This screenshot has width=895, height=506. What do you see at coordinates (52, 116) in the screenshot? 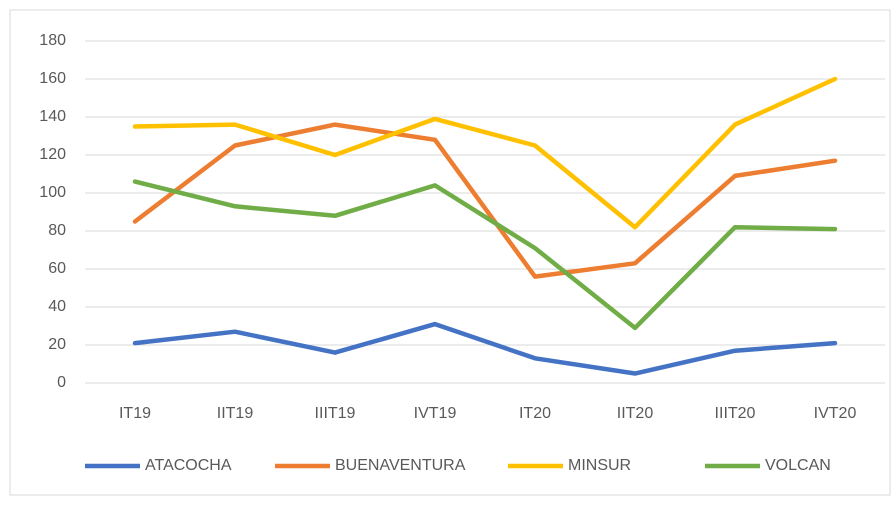
I see `y-tick-label: 140` at bounding box center [52, 116].